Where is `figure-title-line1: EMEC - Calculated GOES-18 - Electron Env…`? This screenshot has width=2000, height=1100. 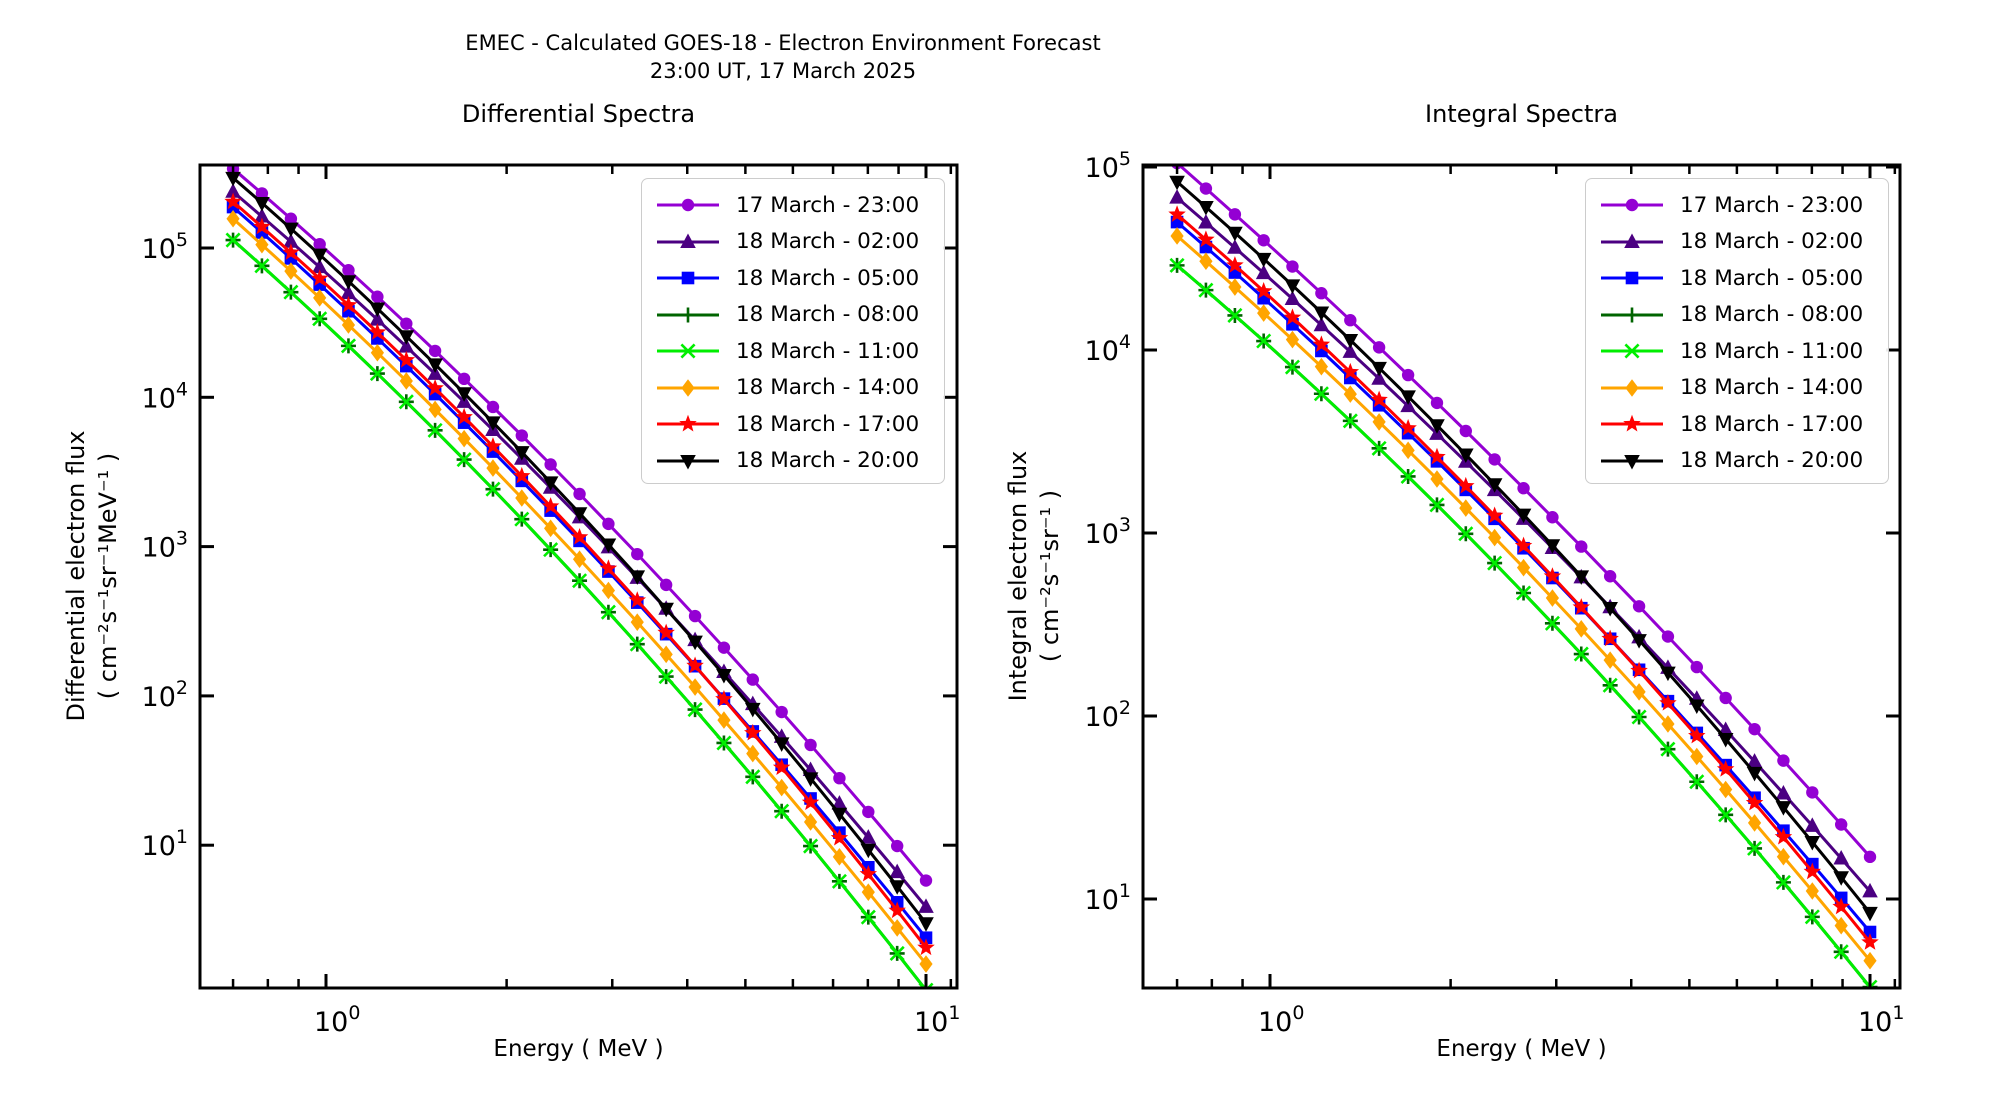
figure-title-line1: EMEC - Calculated GOES-18 - Electron Env… is located at coordinates (783, 43).